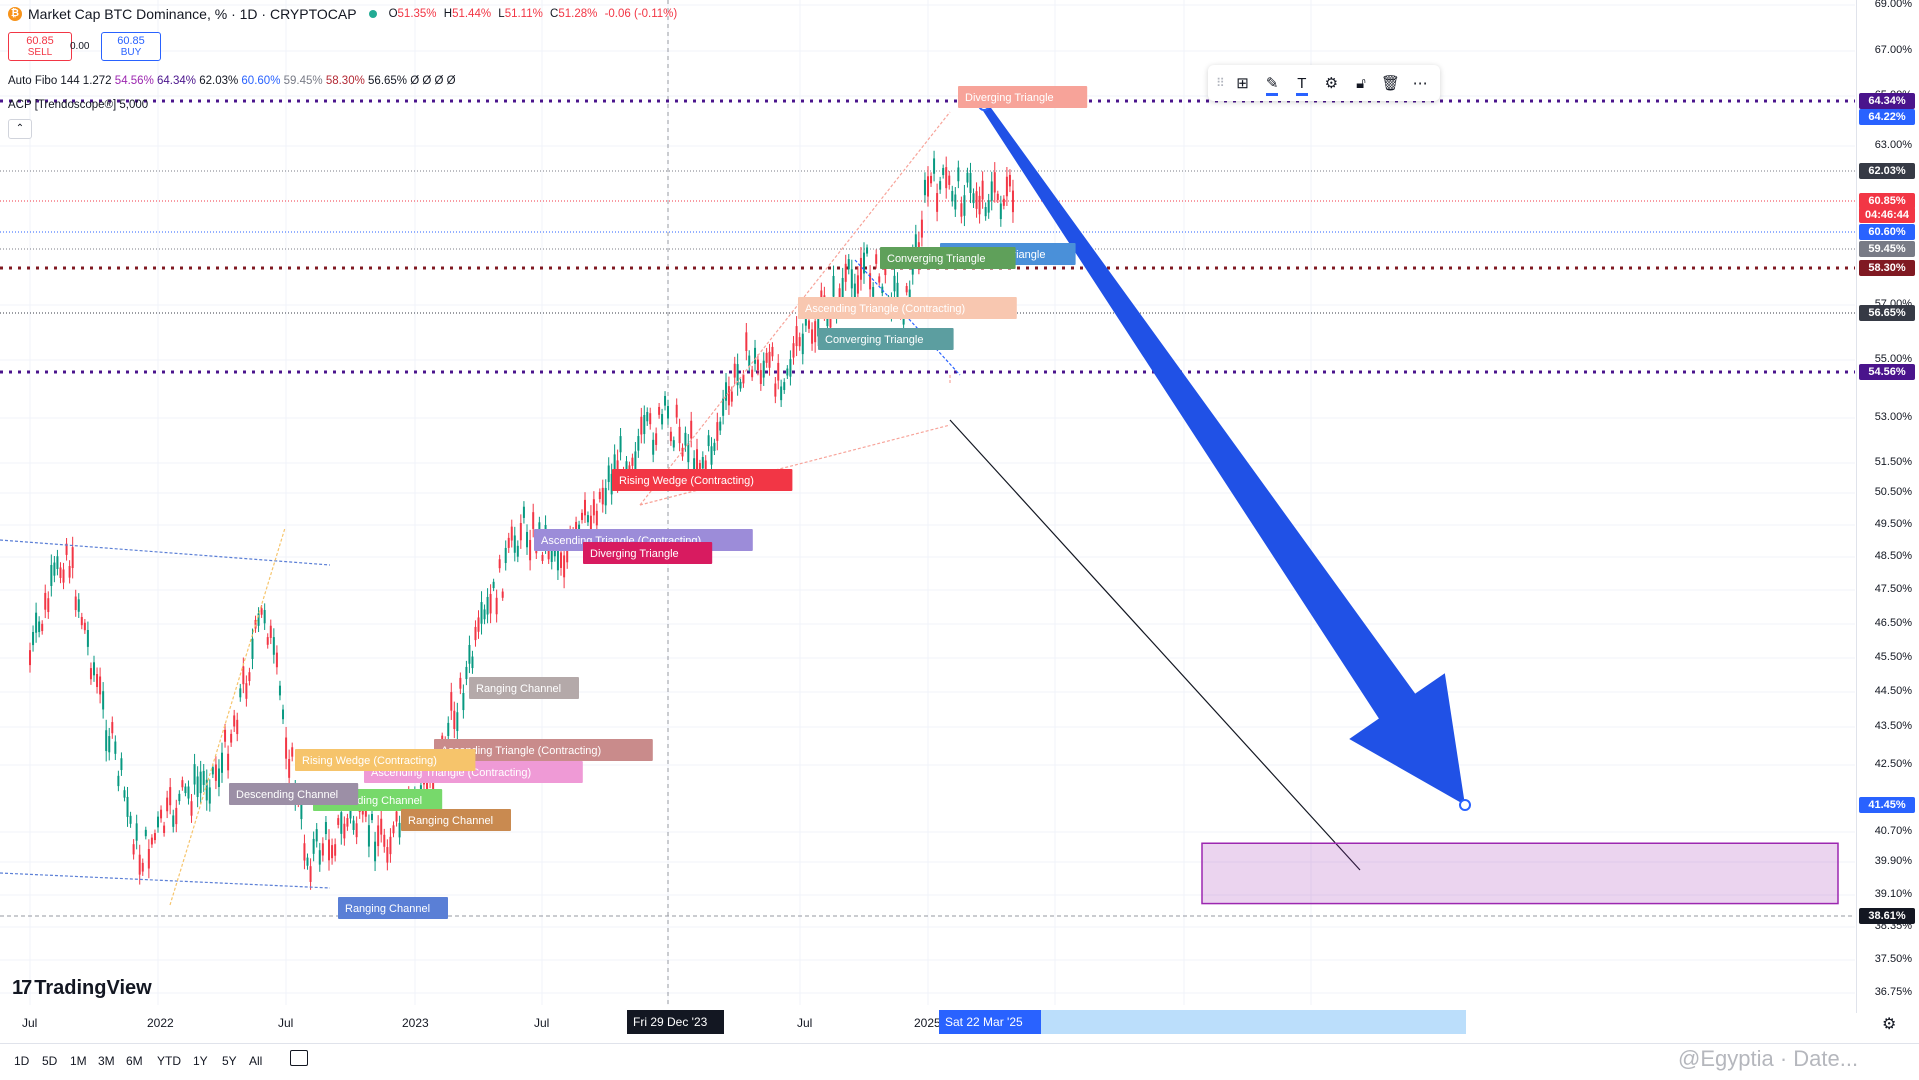  What do you see at coordinates (134, 1061) in the screenshot?
I see `period-button: 6M` at bounding box center [134, 1061].